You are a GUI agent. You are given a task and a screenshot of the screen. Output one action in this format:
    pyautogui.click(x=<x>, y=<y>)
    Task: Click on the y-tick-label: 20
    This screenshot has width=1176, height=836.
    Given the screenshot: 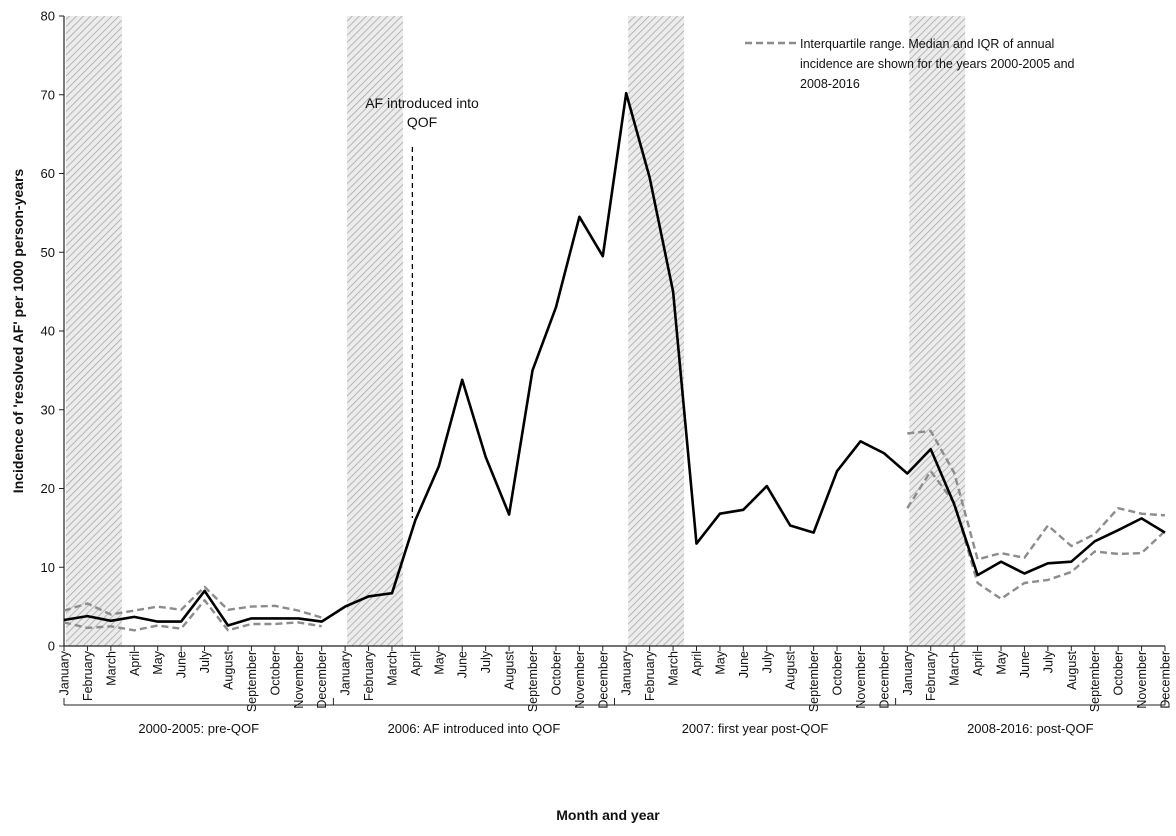 What is the action you would take?
    pyautogui.click(x=48, y=488)
    